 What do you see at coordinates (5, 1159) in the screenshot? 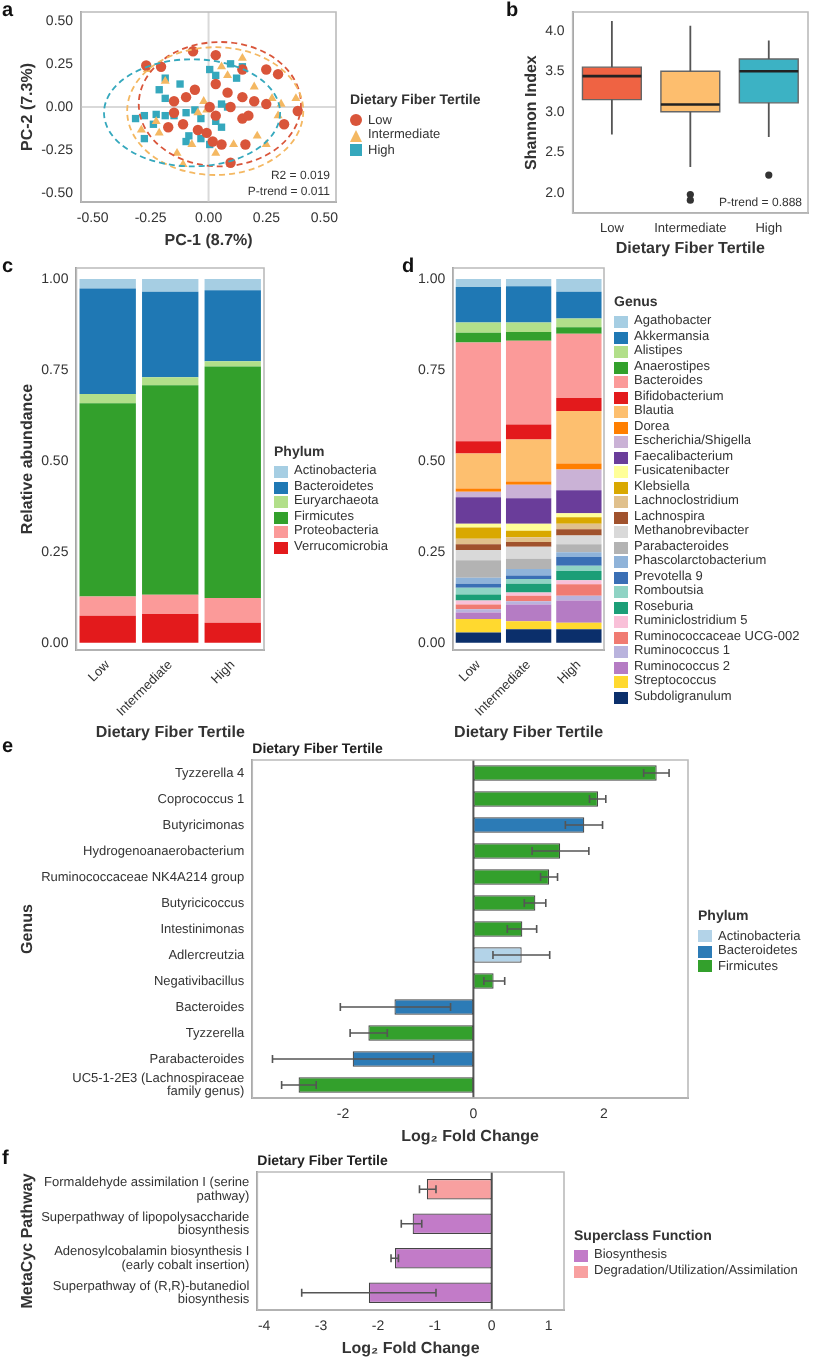
I see `text: f` at bounding box center [5, 1159].